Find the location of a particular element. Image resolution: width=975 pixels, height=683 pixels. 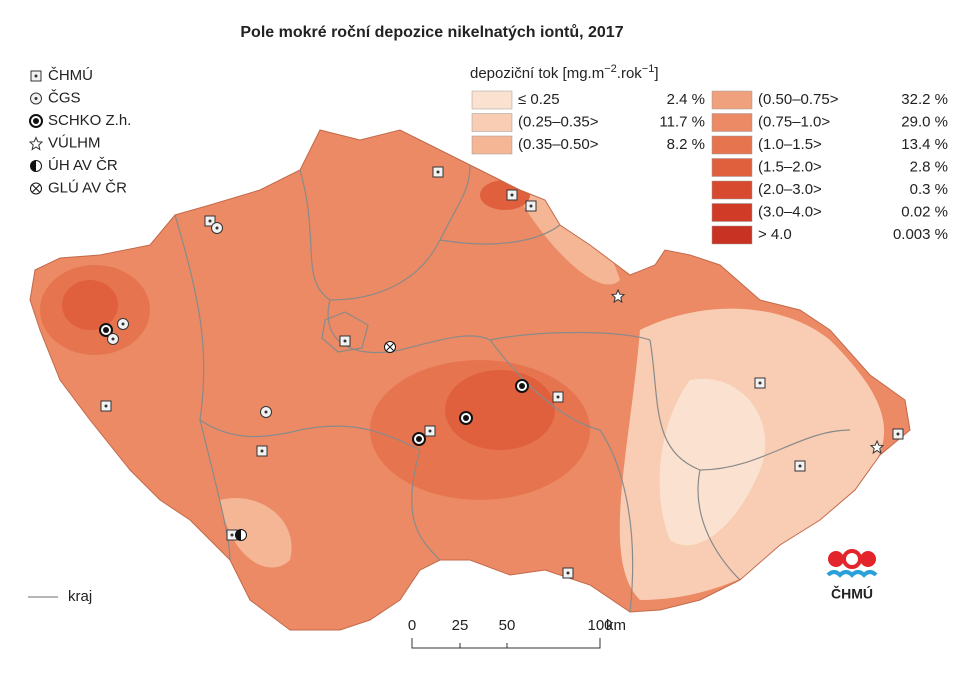

station-type-label: ČGS is located at coordinates (64, 97).